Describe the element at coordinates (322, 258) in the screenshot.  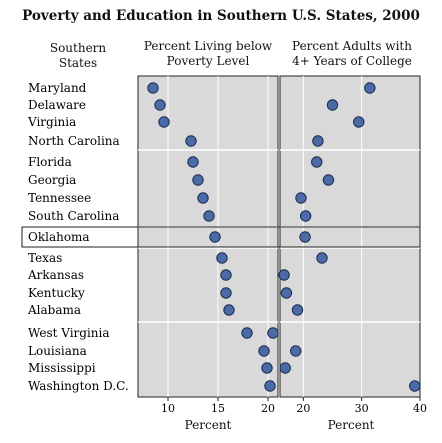
I see `college-dot-texas` at that location.